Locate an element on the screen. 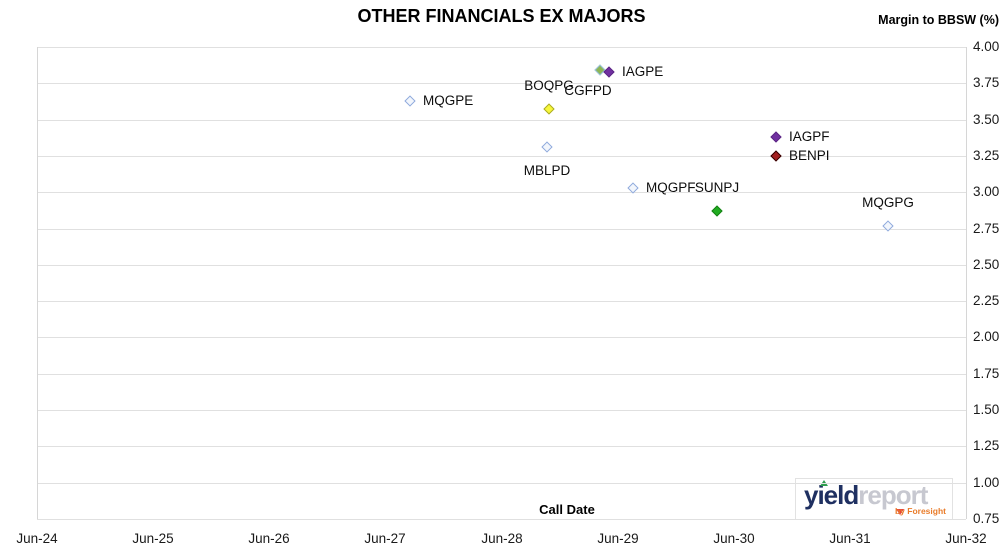 Image resolution: width=1003 pixels, height=556 pixels. y-tick-label: 1.00 is located at coordinates (986, 482).